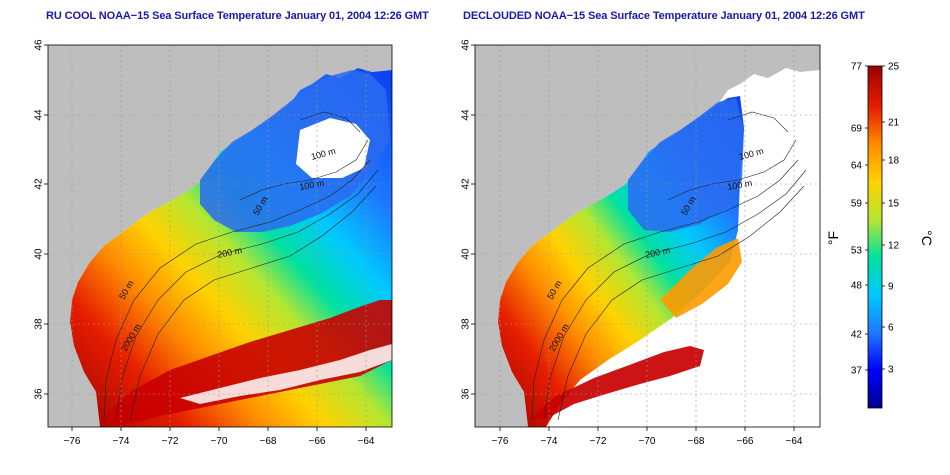 The height and width of the screenshot is (475, 950). Describe the element at coordinates (891, 370) in the screenshot. I see `colorbar-c-tick-label: 3` at that location.